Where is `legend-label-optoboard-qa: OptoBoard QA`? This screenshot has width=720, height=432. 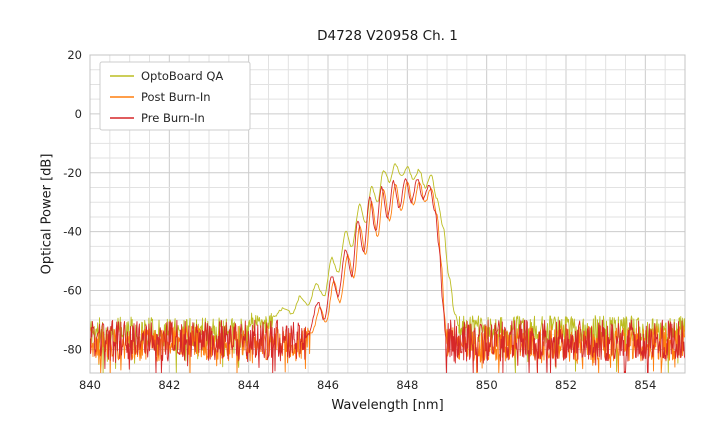 legend-label-optoboard-qa: OptoBoard QA is located at coordinates (182, 76).